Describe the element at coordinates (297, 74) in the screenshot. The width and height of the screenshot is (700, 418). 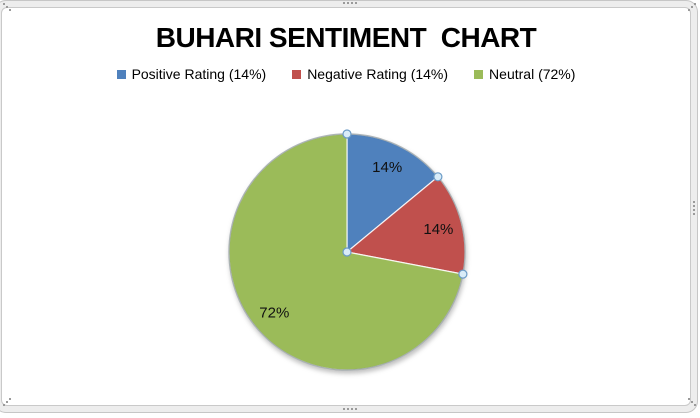
I see `legend-swatch-negative-icon` at that location.